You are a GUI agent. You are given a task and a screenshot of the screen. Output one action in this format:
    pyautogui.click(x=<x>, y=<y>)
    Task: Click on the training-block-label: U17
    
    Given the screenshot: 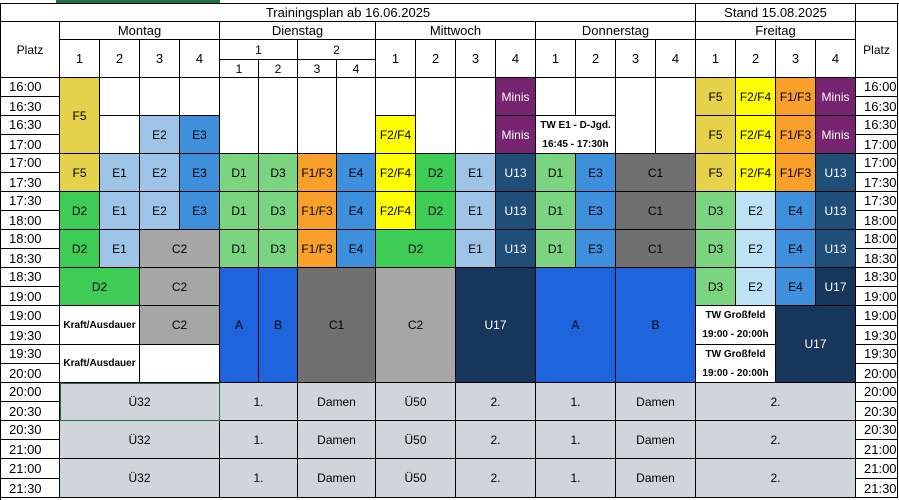 What is the action you would take?
    pyautogui.click(x=835, y=286)
    